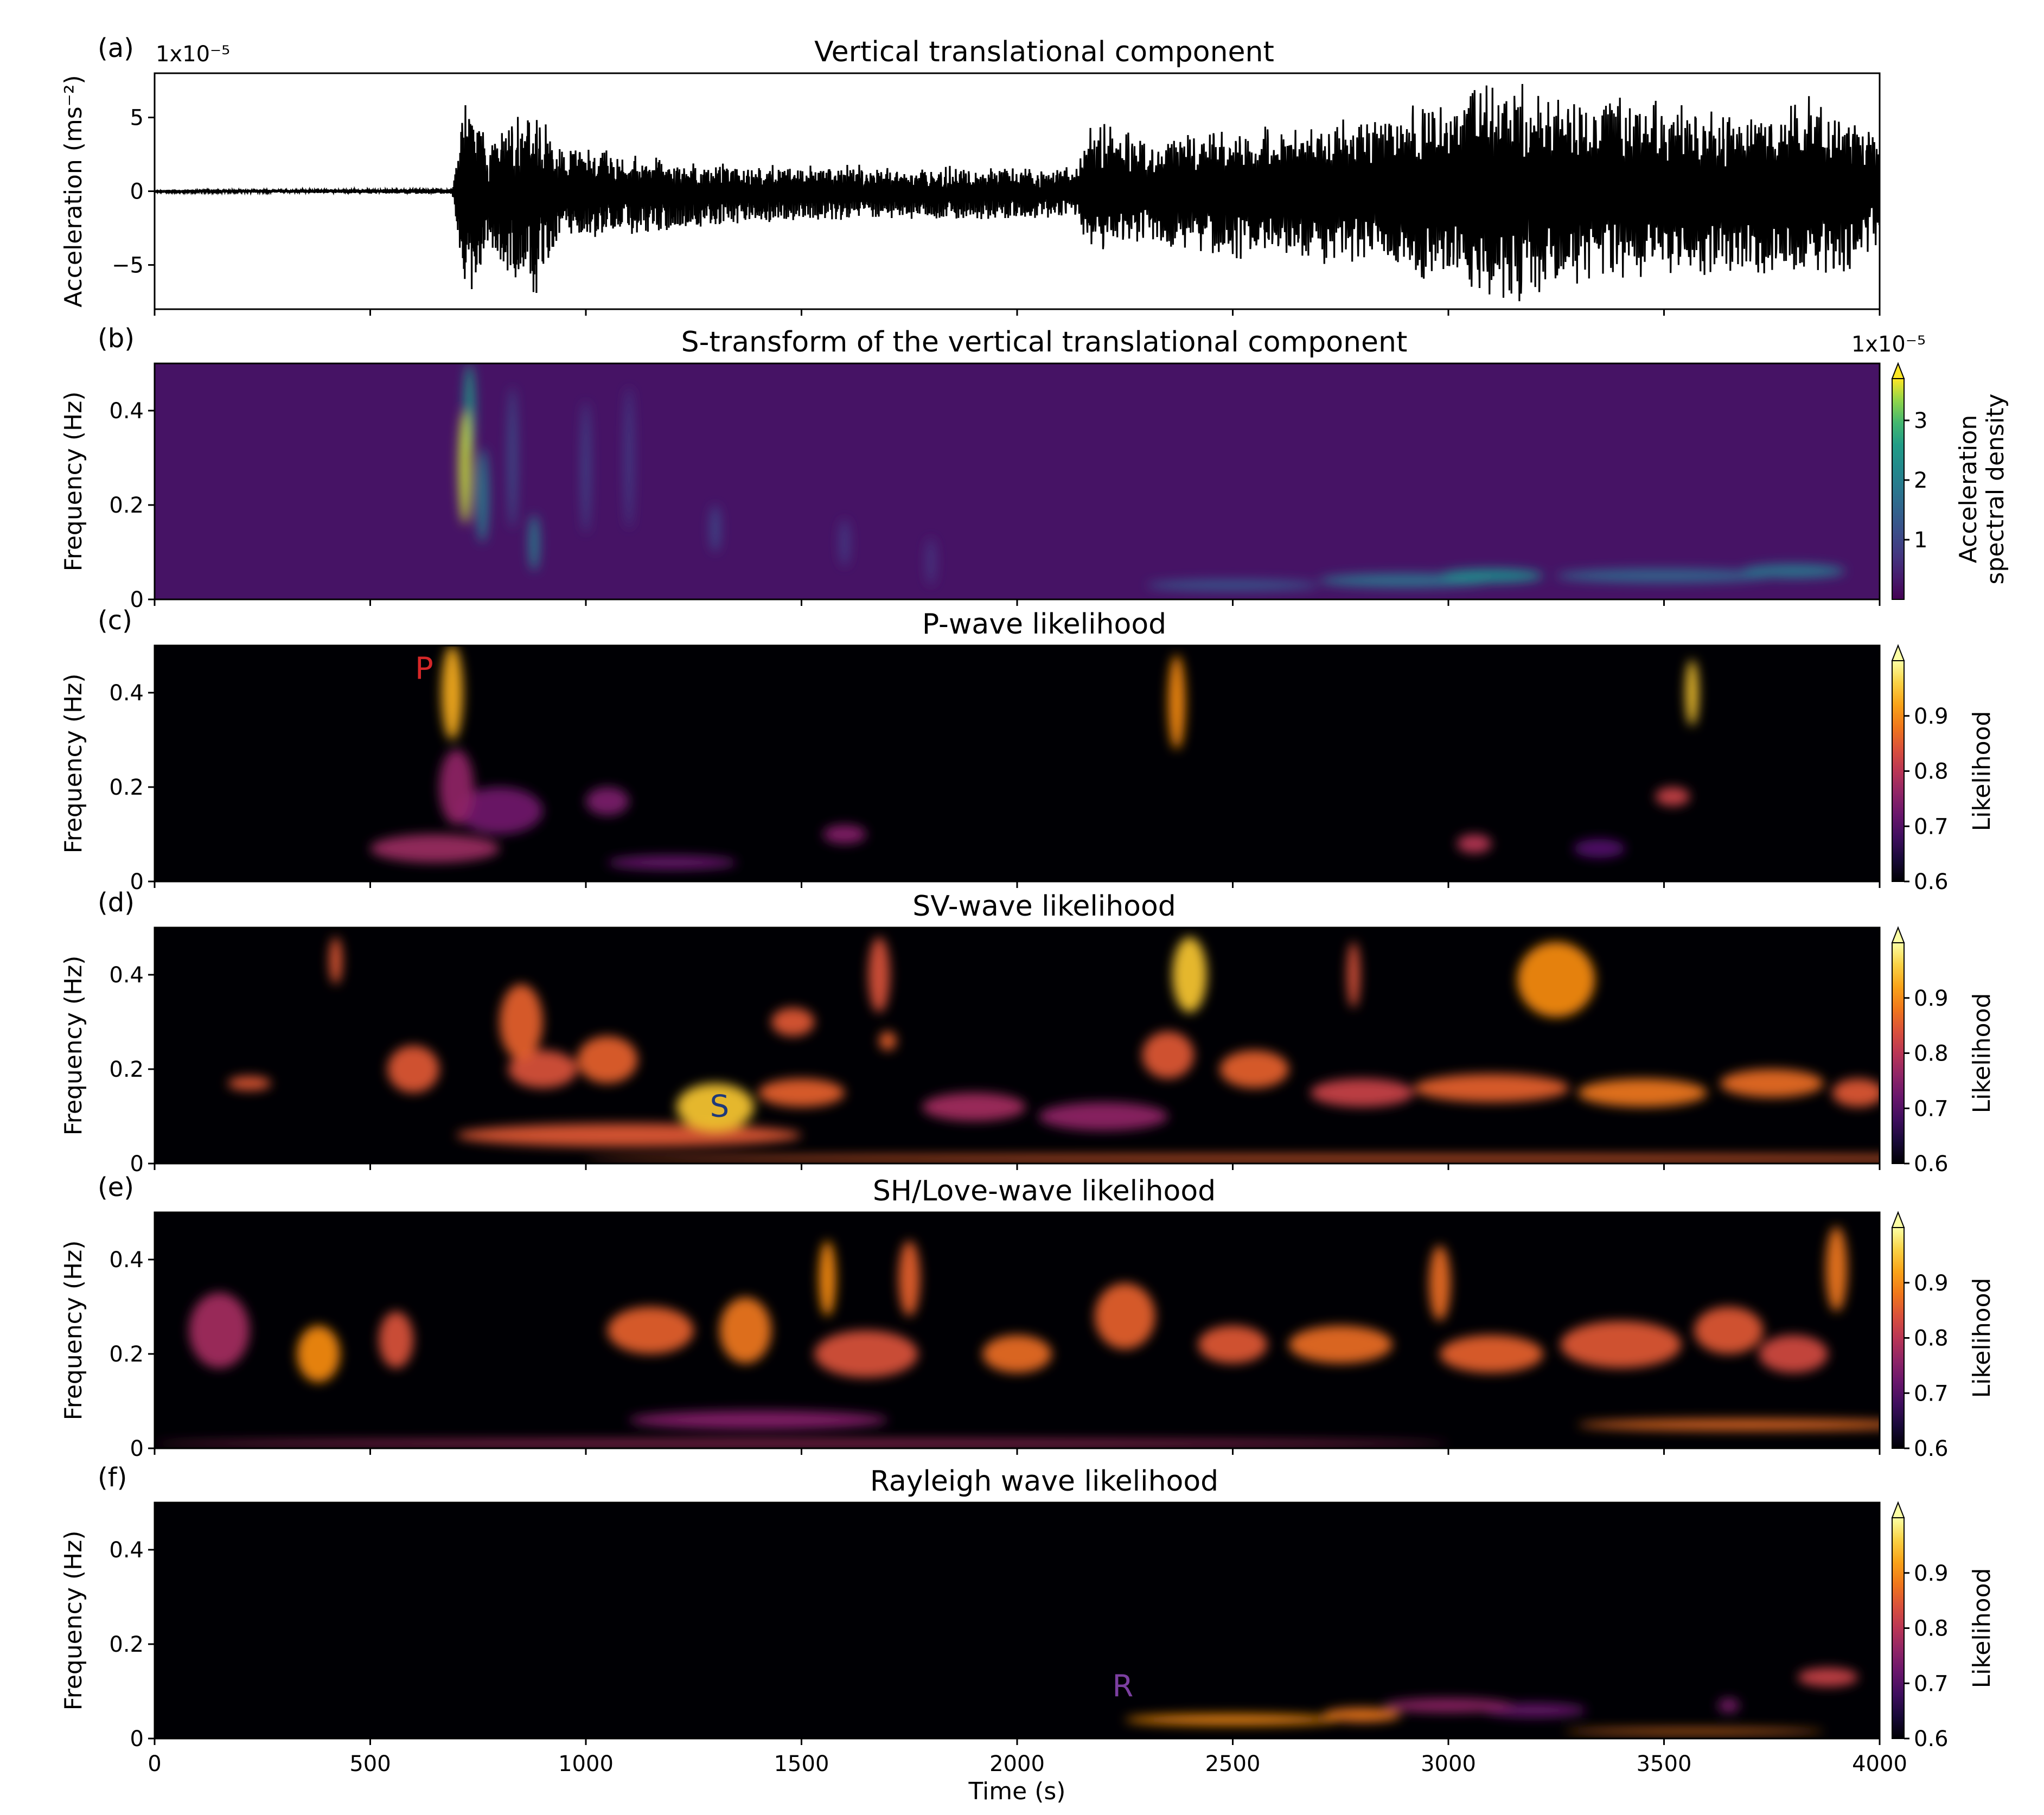  What do you see at coordinates (1931, 1338) in the screenshot?
I see `panel-e-cb-tick-label: 0.8` at bounding box center [1931, 1338].